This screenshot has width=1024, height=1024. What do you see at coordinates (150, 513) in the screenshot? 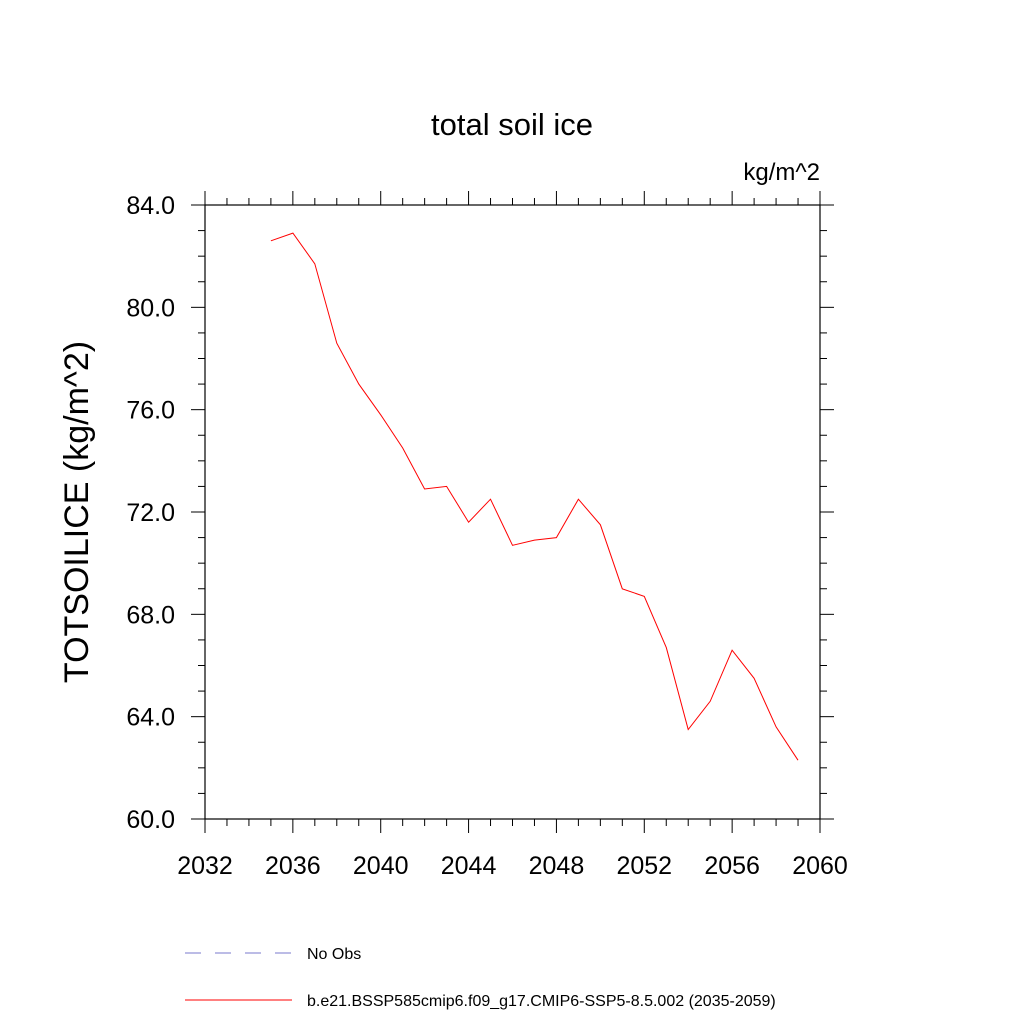
I see `y-tick-label: 72.0` at bounding box center [150, 513].